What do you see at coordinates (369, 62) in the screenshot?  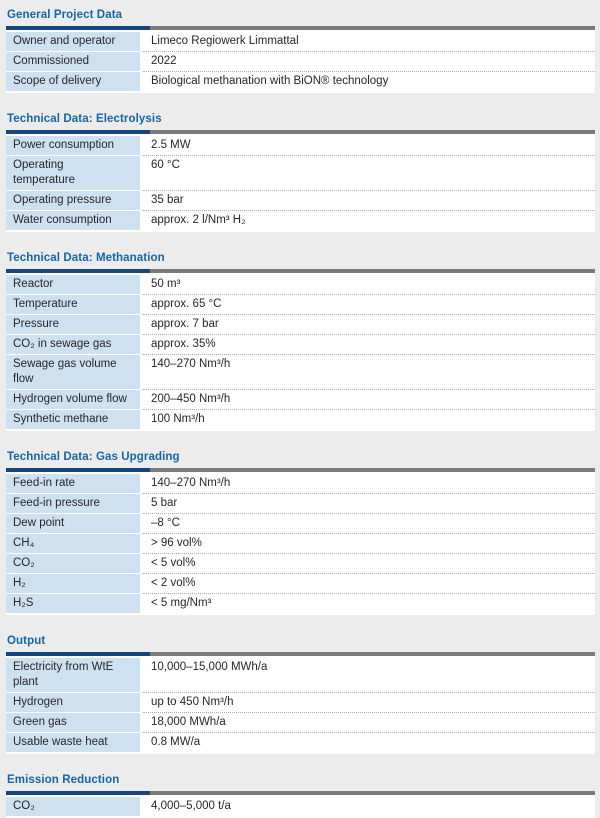 I see `row-value: 2022` at bounding box center [369, 62].